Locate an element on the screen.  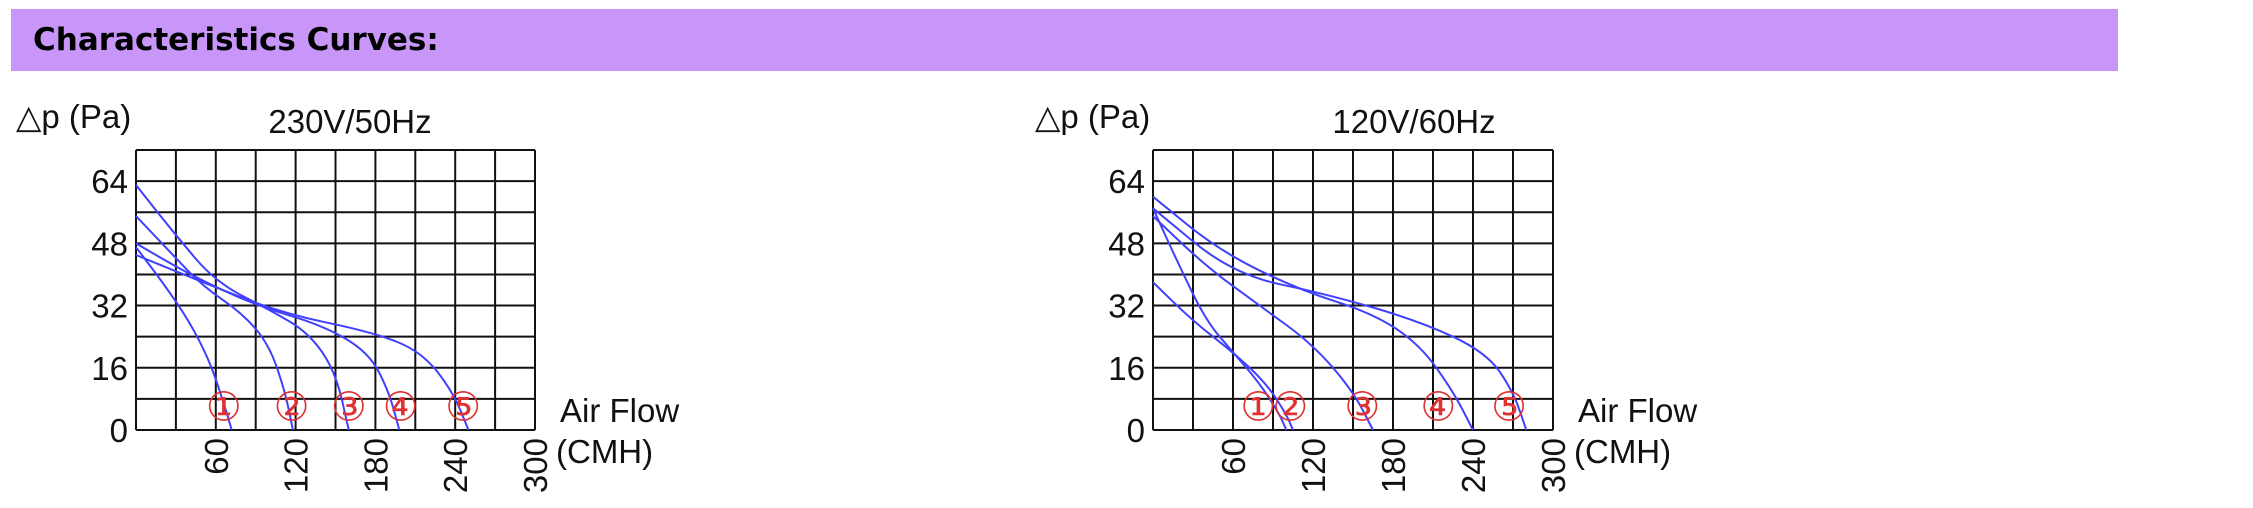
chart-title: 120V/60Hz is located at coordinates (1413, 121).